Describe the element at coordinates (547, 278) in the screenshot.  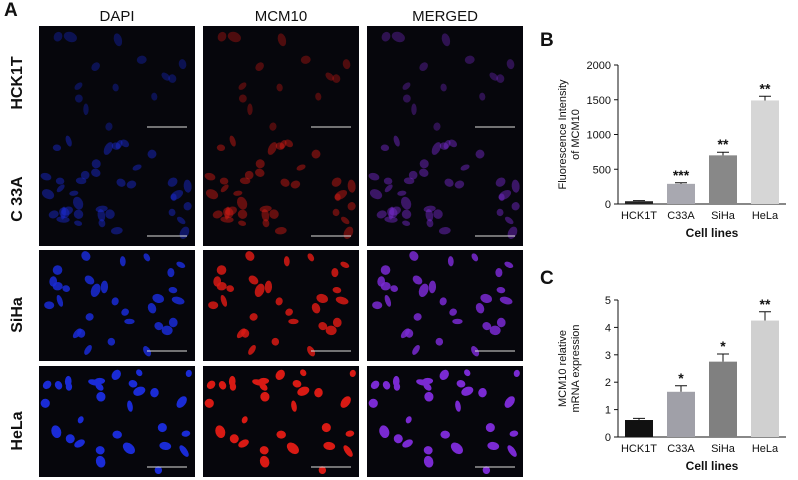
I see `panel-label-c: C` at that location.